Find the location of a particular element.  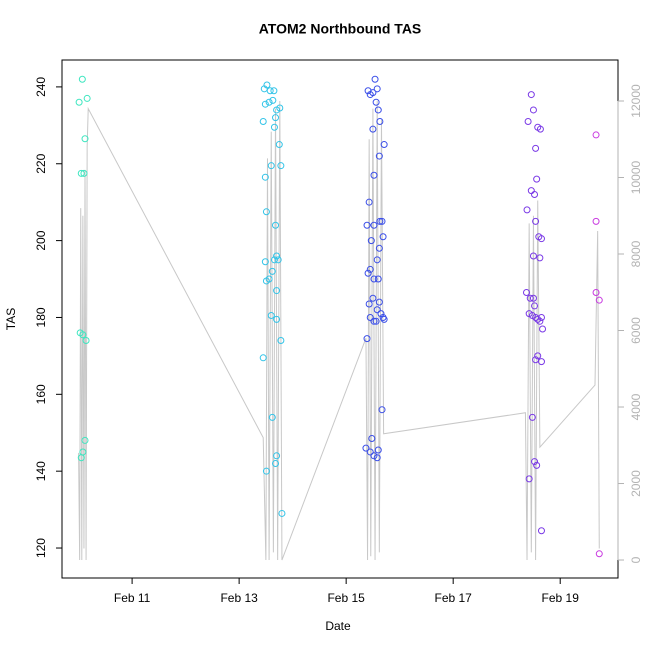

x-axis-label: Date is located at coordinates (338, 626).